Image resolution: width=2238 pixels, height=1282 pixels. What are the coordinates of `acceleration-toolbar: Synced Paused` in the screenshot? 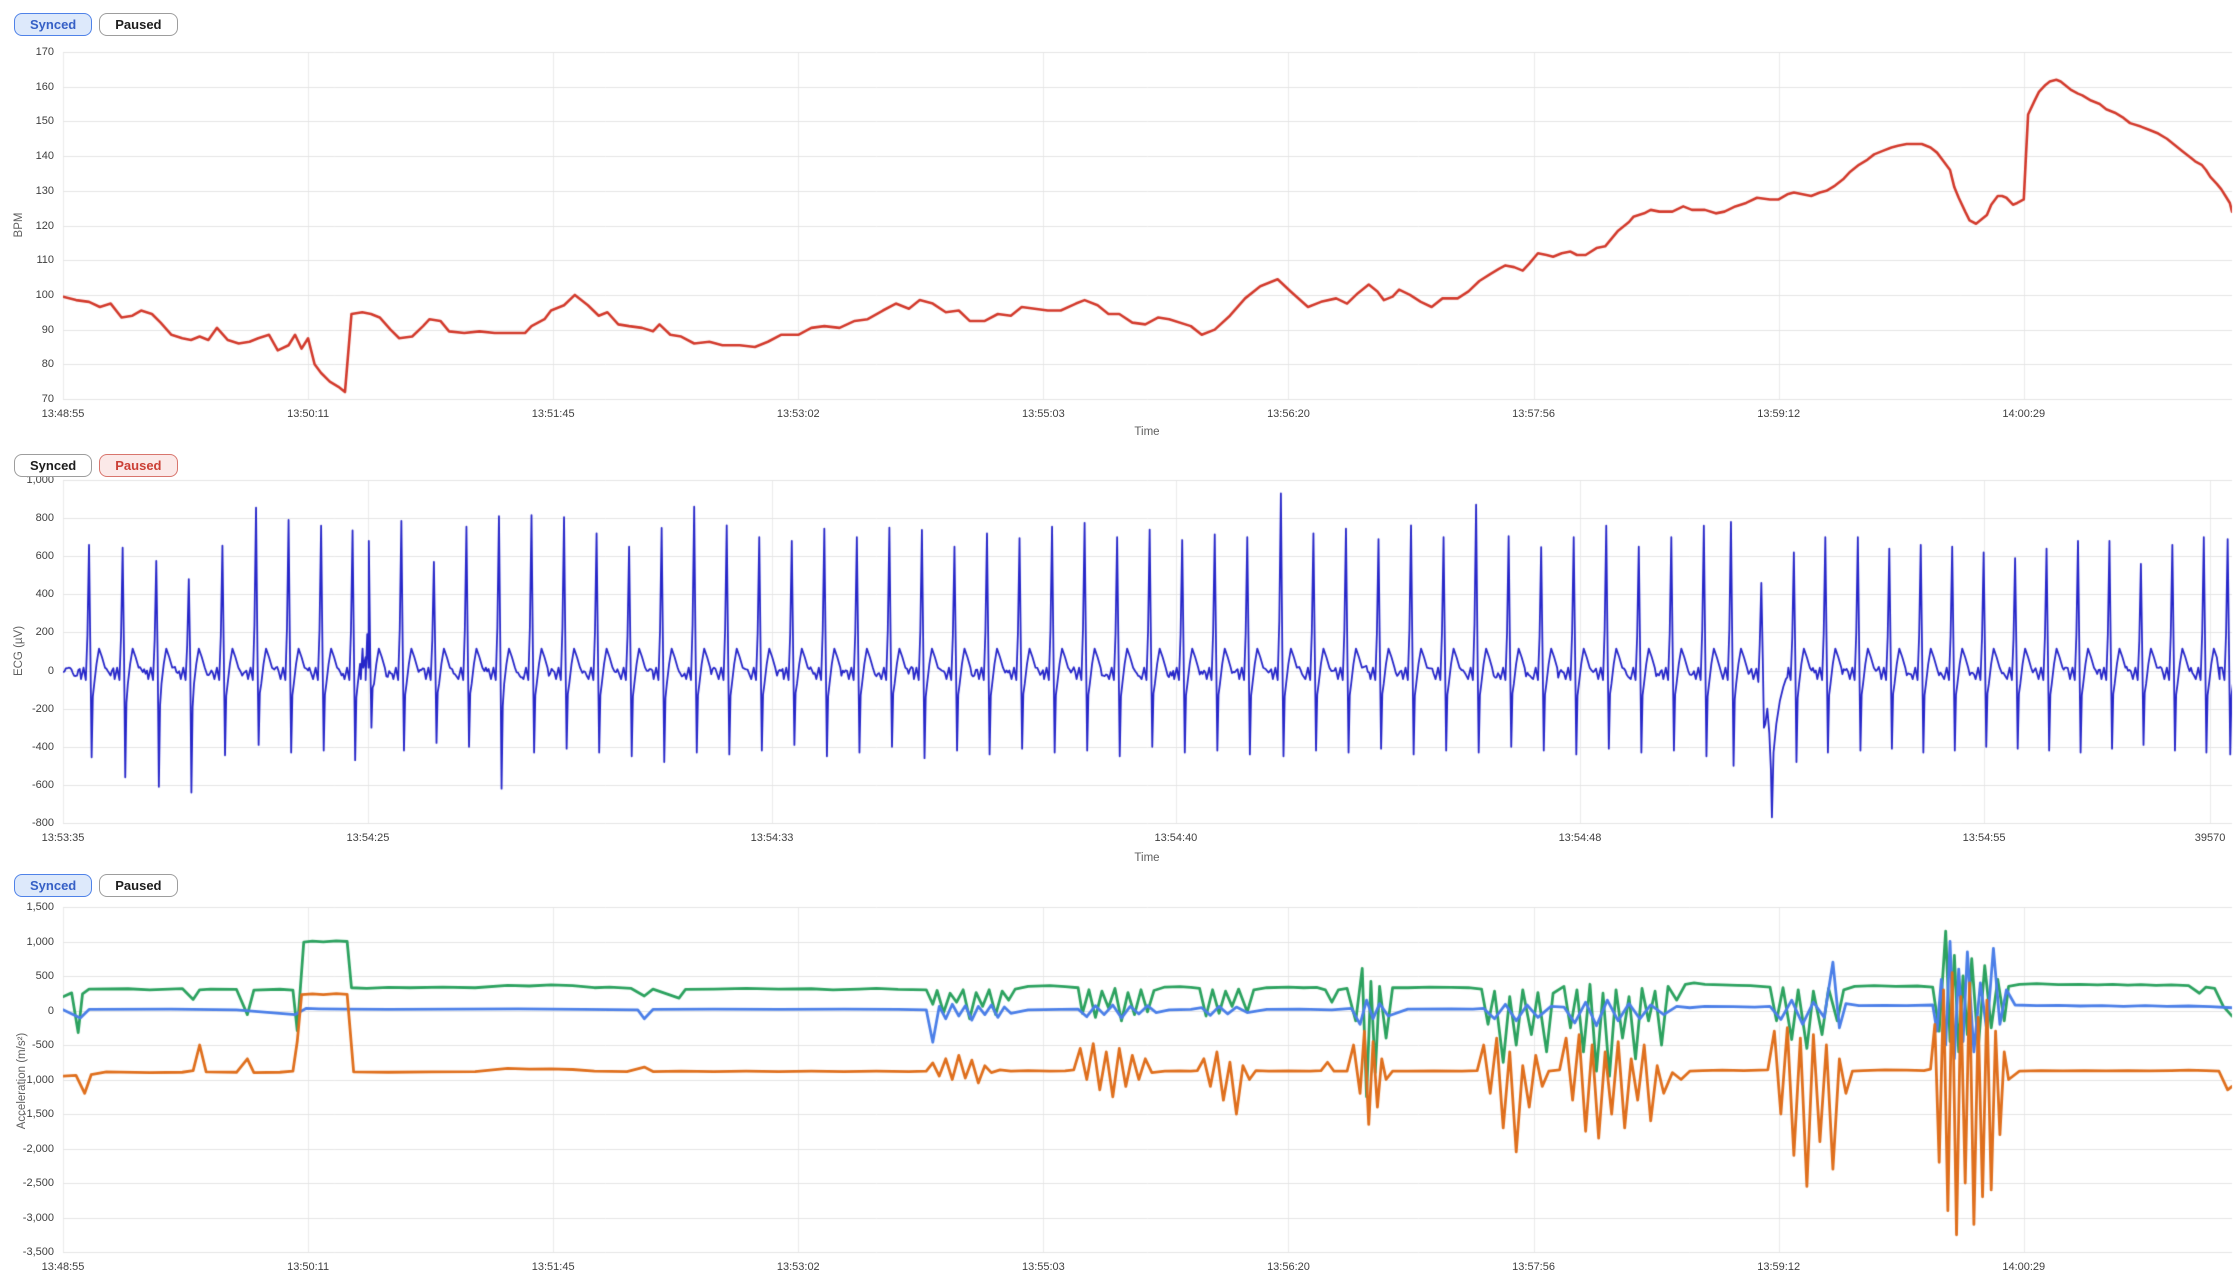 It's located at (96, 885).